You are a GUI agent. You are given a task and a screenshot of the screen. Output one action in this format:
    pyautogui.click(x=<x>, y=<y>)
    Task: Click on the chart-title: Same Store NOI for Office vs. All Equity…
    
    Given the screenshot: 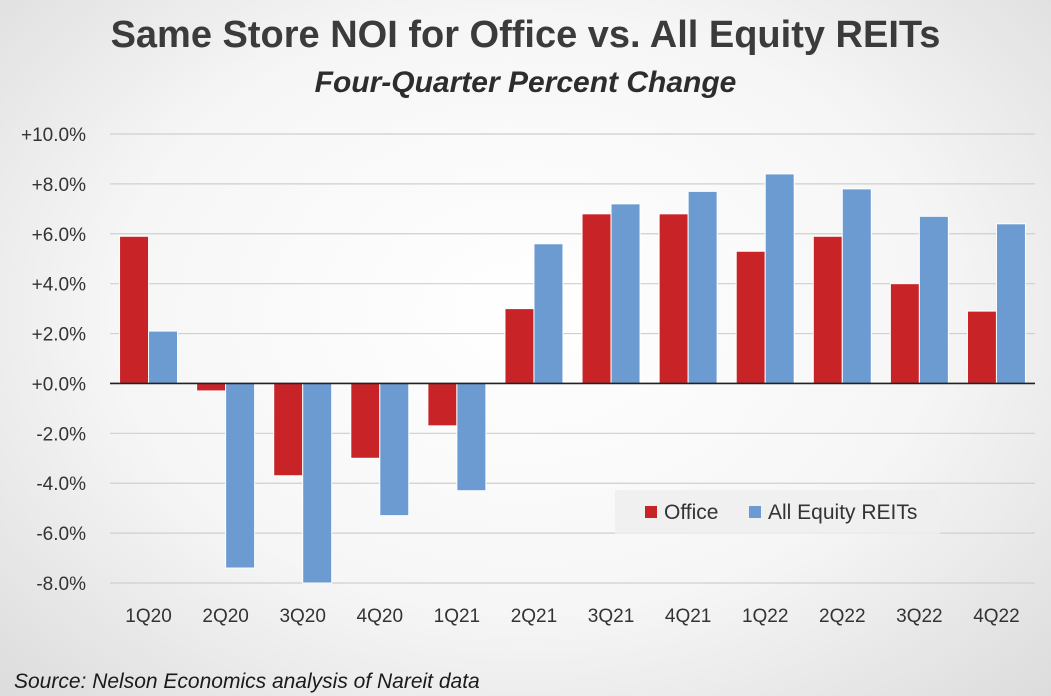 What is the action you would take?
    pyautogui.click(x=525, y=35)
    